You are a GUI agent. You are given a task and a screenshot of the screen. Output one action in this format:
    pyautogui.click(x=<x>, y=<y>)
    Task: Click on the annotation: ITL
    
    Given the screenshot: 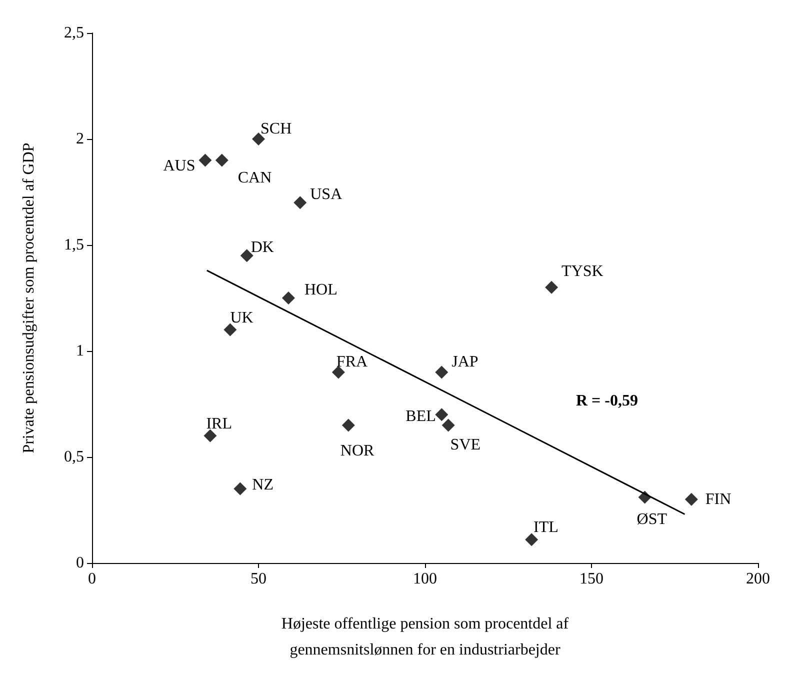 What is the action you would take?
    pyautogui.click(x=546, y=527)
    